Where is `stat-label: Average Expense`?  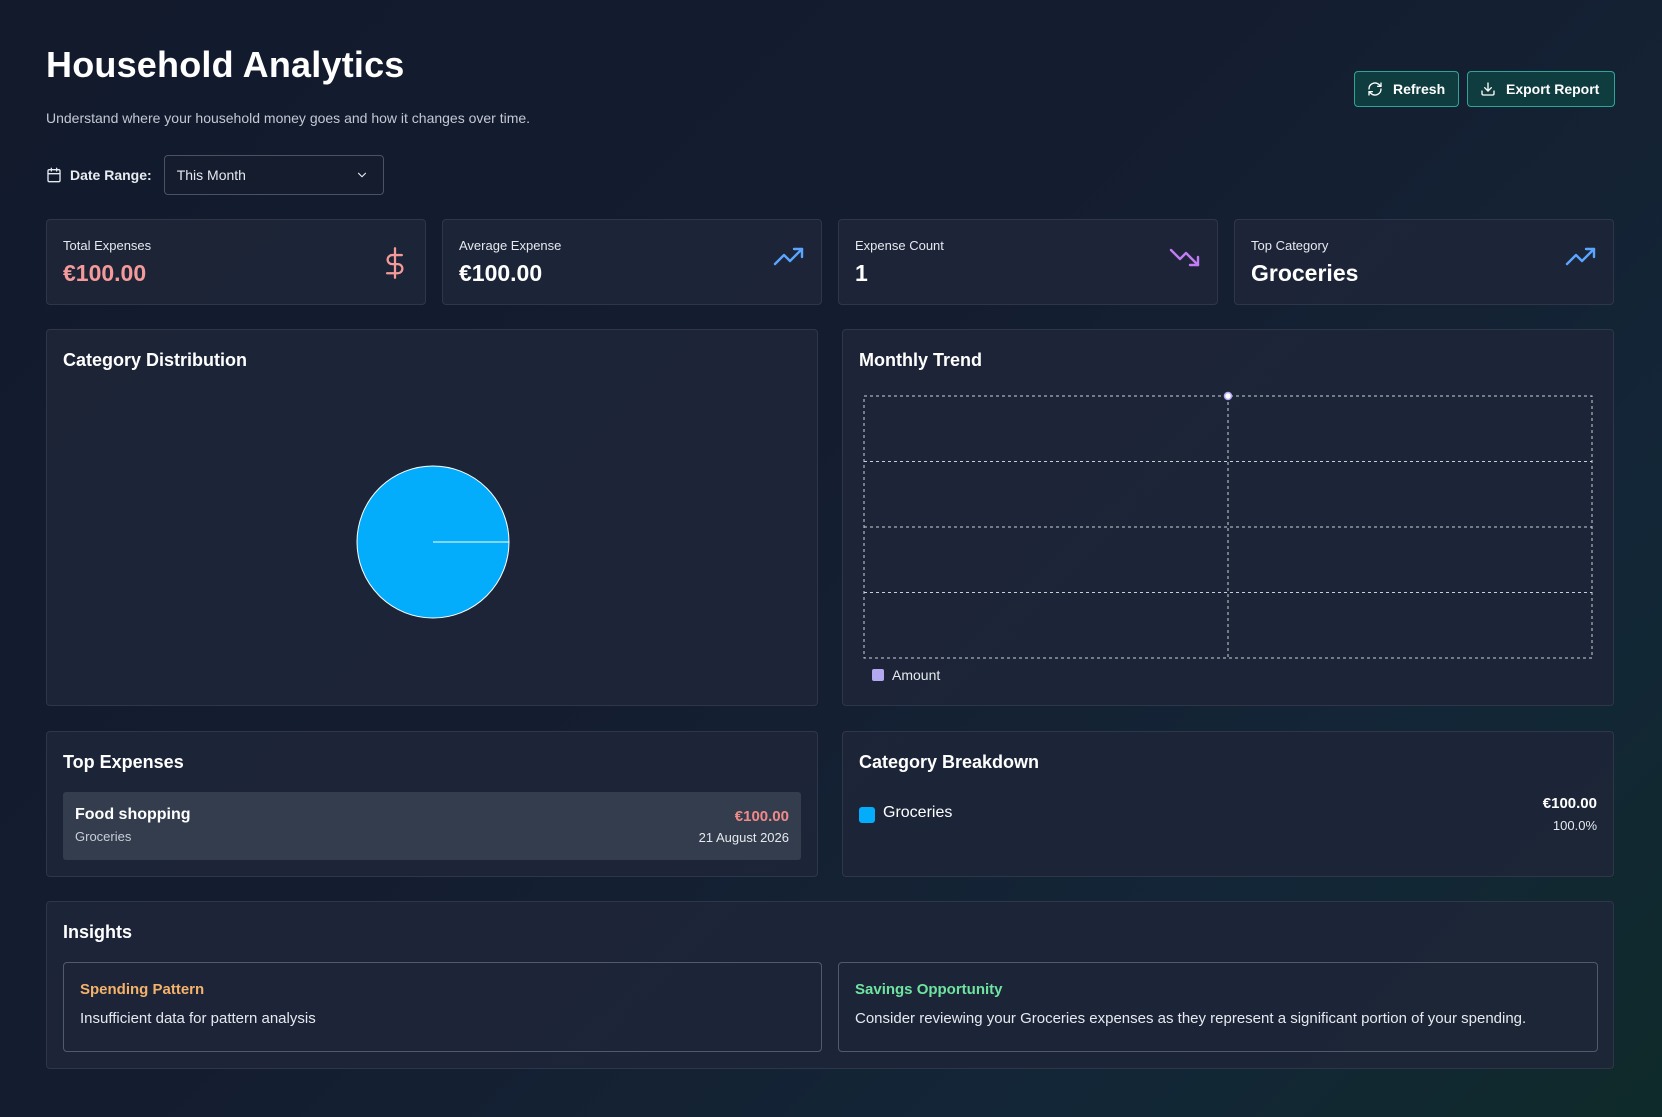 stat-label: Average Expense is located at coordinates (510, 245).